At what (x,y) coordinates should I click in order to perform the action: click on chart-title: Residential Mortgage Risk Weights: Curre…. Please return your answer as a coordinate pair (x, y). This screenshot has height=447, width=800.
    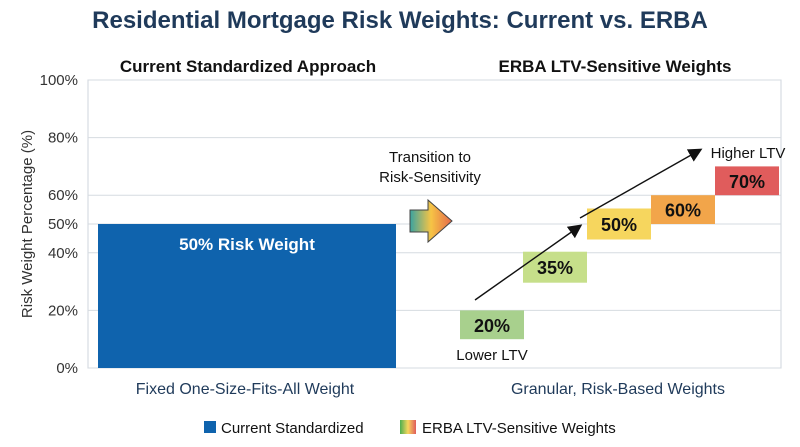
    Looking at the image, I should click on (400, 20).